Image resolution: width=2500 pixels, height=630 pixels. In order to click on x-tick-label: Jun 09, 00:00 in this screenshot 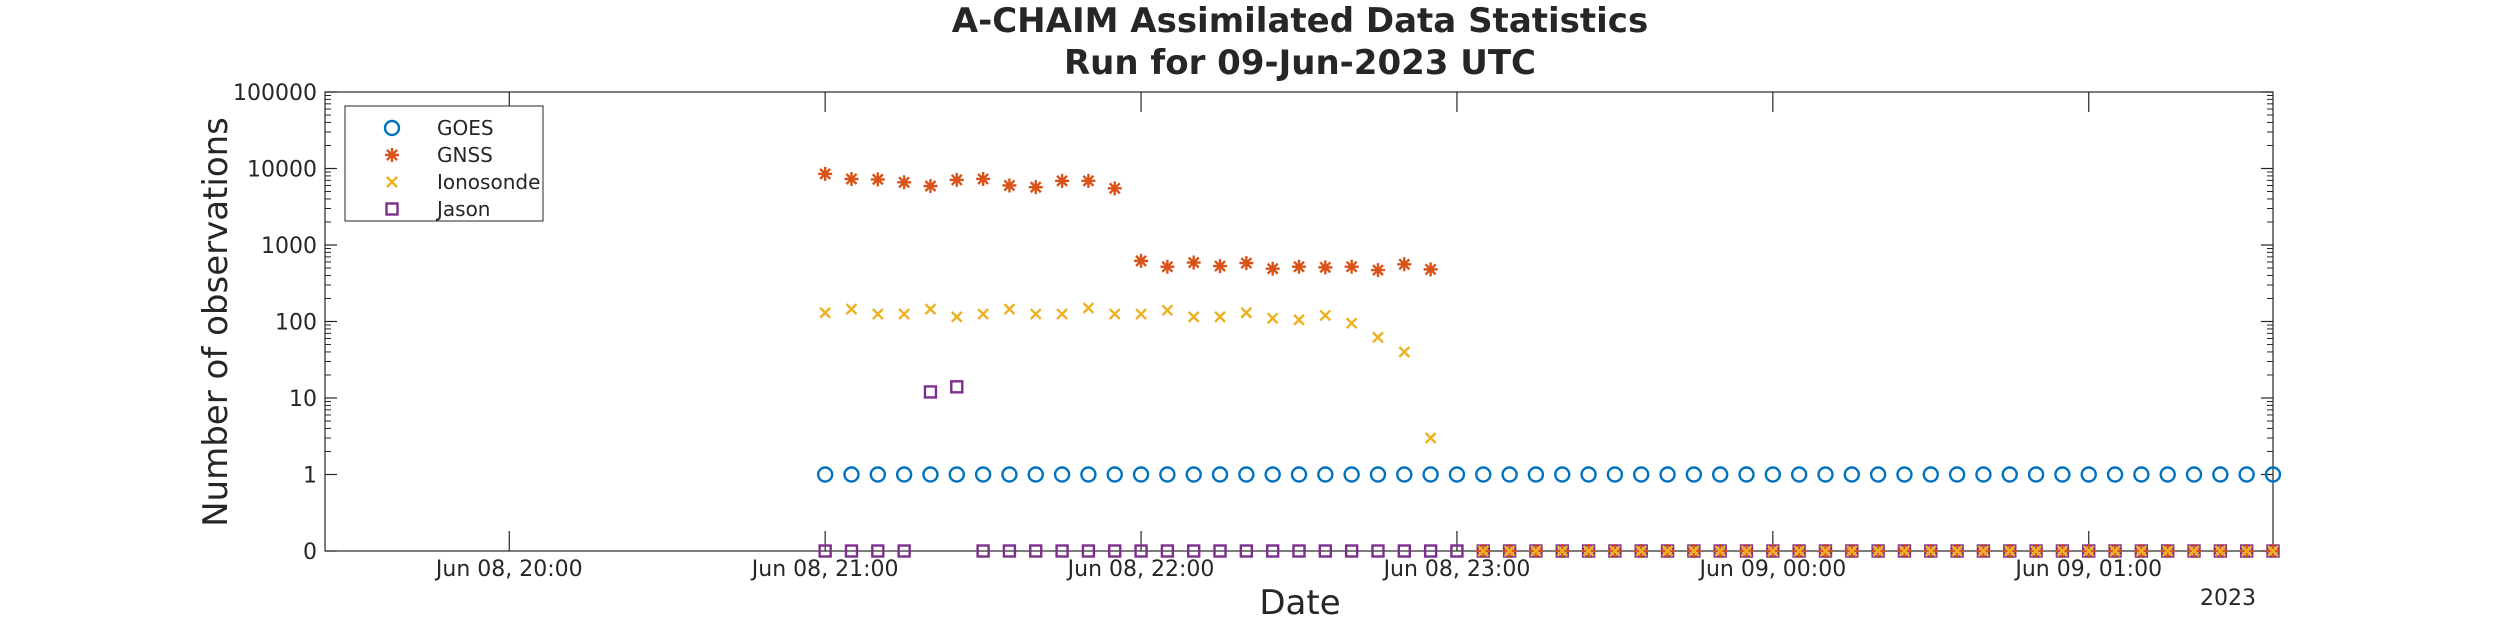, I will do `click(1771, 569)`.